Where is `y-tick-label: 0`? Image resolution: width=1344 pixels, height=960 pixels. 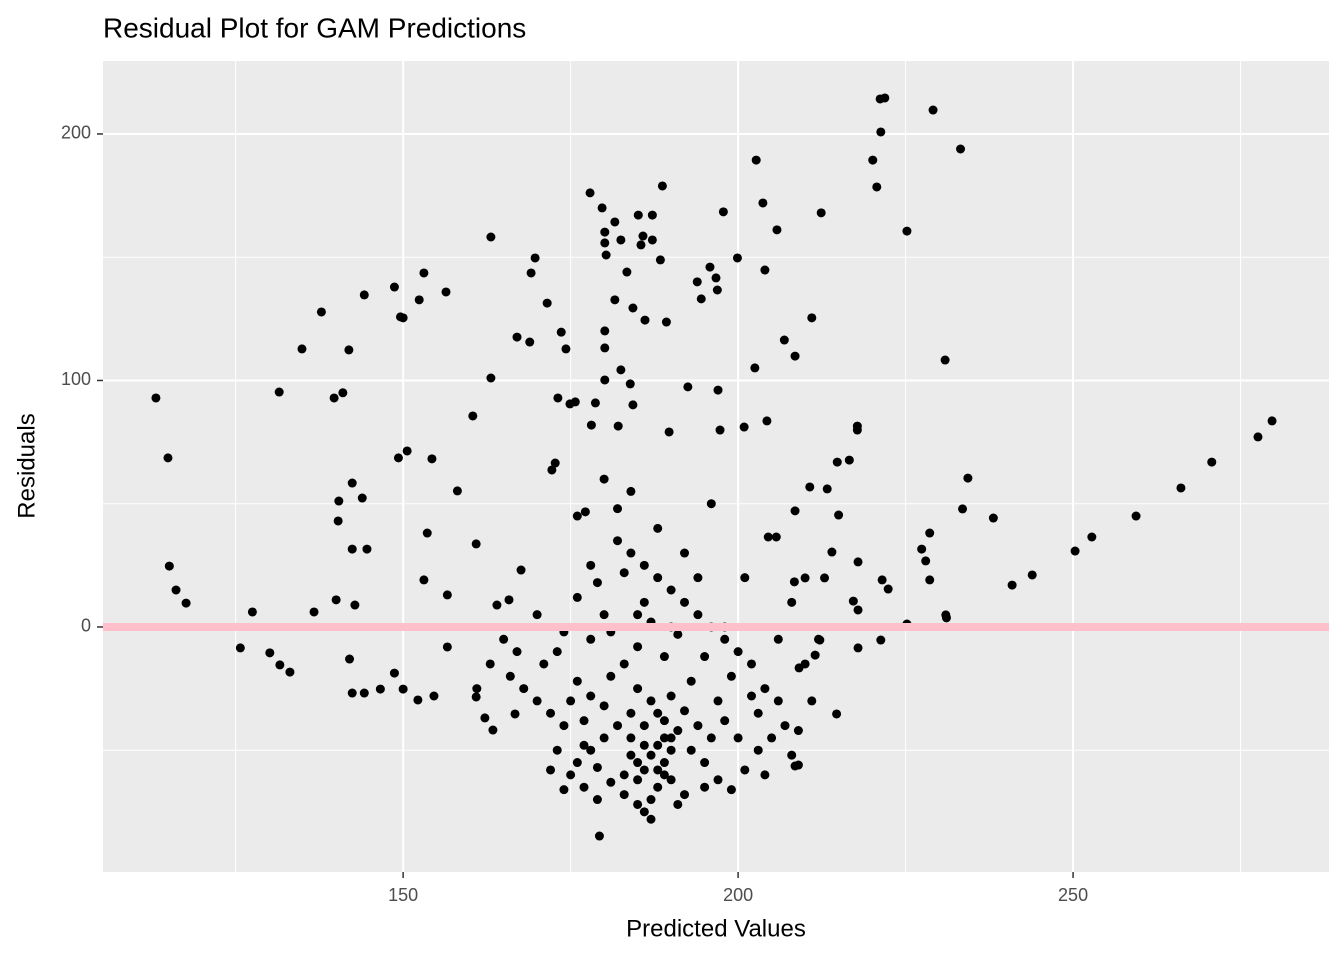
y-tick-label: 0 is located at coordinates (86, 626).